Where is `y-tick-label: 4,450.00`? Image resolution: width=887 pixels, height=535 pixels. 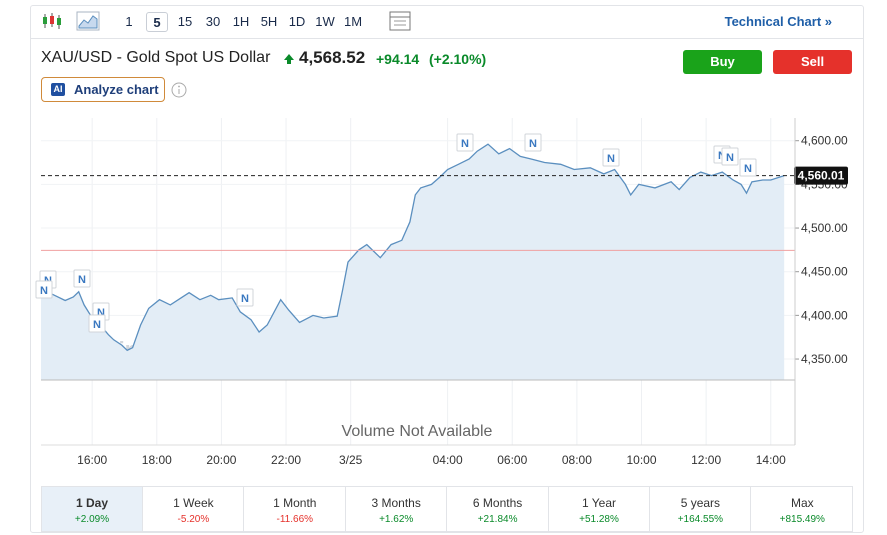 y-tick-label: 4,450.00 is located at coordinates (824, 272).